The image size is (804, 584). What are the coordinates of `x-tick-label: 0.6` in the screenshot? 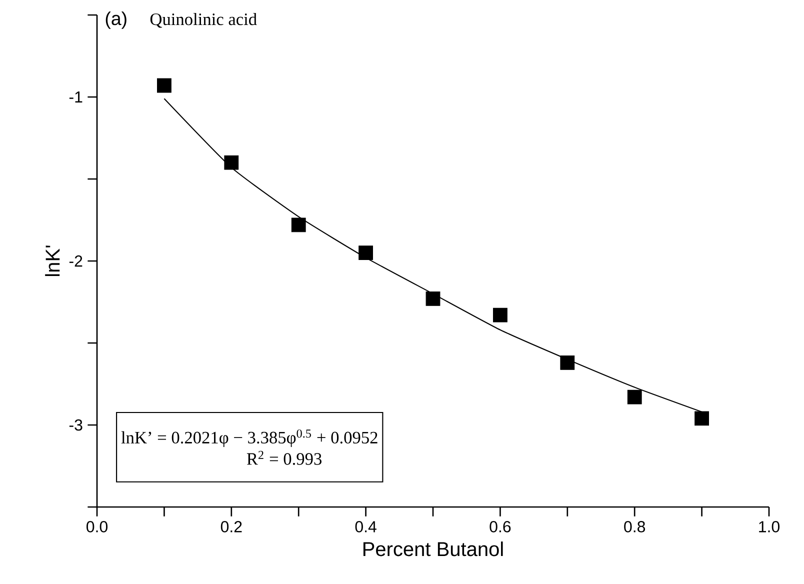 It's located at (500, 526).